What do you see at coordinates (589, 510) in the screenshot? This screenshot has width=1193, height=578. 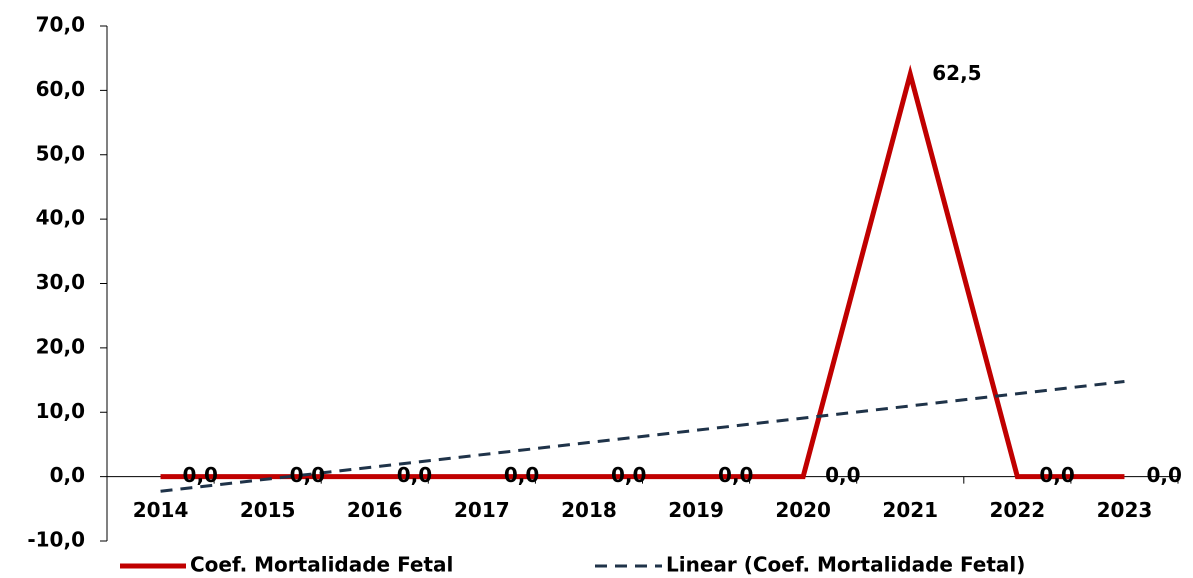 I see `x-tick-label: 2018` at bounding box center [589, 510].